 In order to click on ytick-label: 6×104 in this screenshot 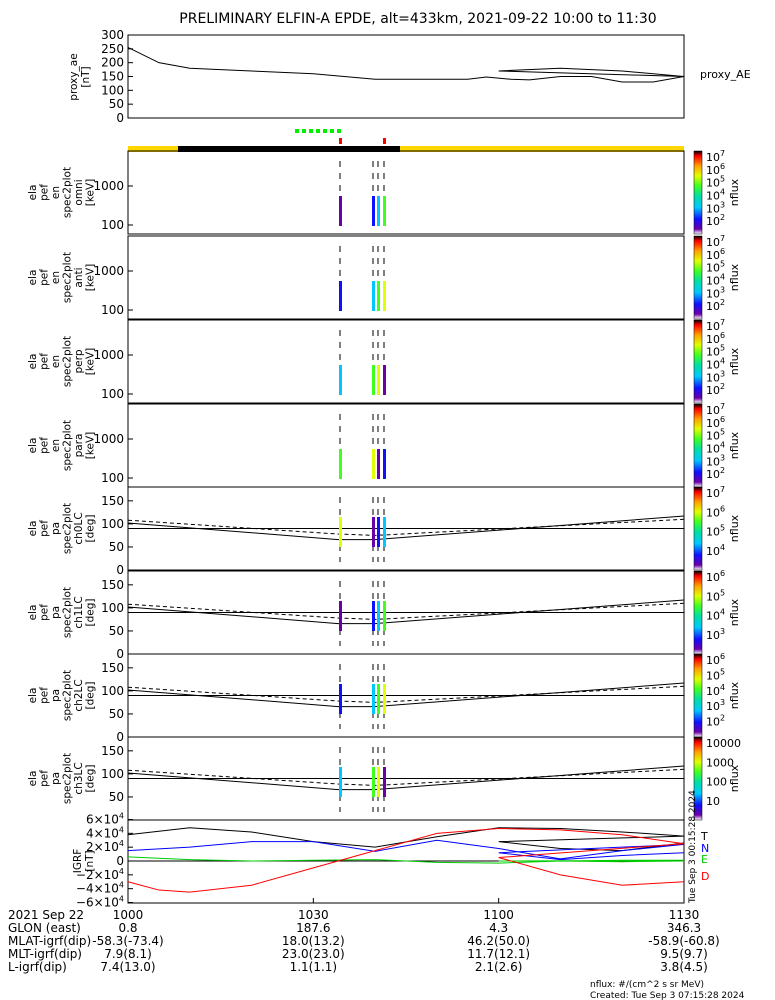, I will do `click(105, 819)`.